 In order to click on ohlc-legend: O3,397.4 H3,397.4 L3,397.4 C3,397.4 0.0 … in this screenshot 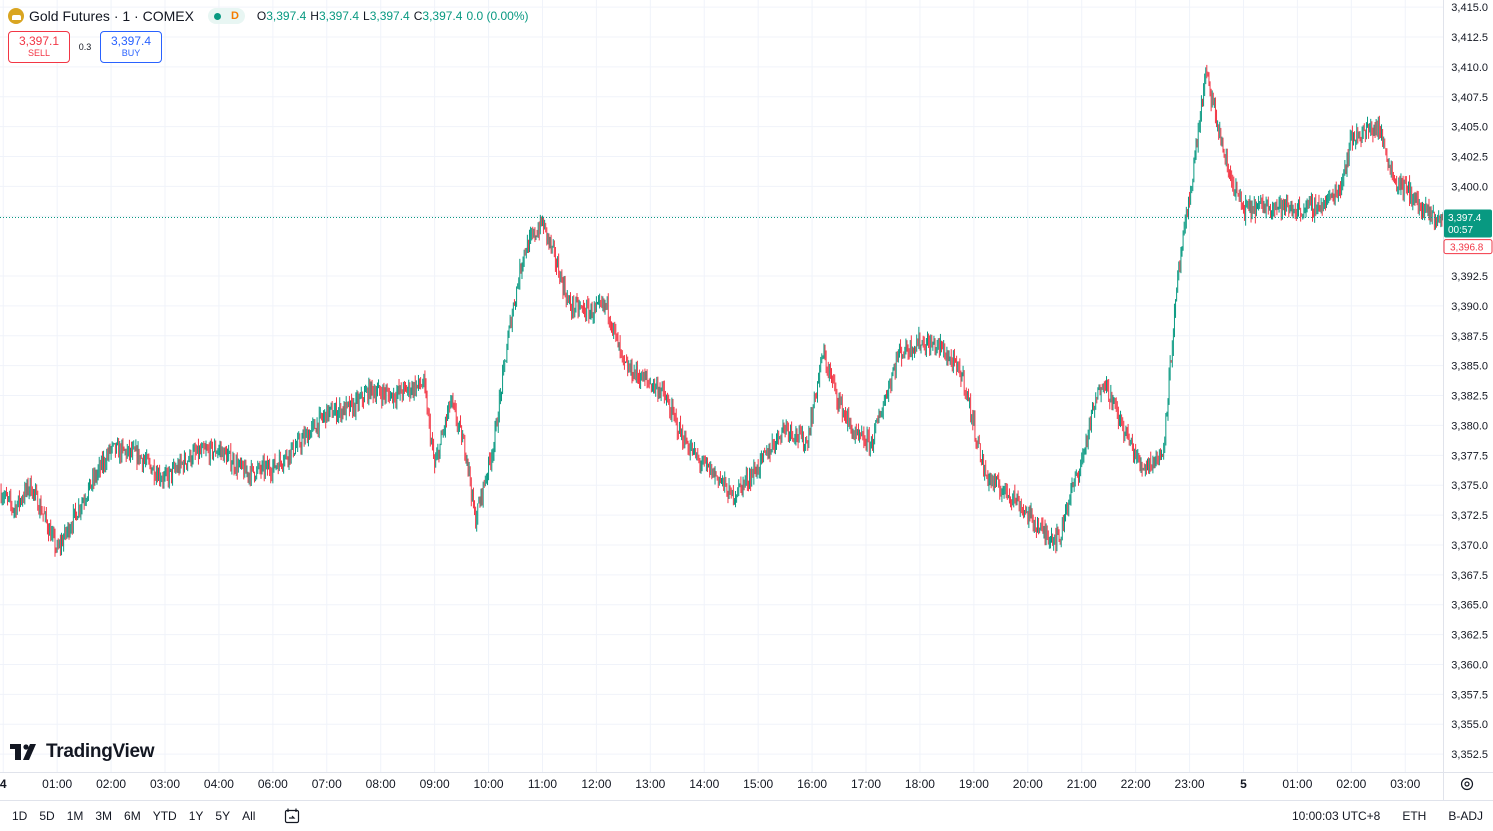, I will do `click(393, 16)`.